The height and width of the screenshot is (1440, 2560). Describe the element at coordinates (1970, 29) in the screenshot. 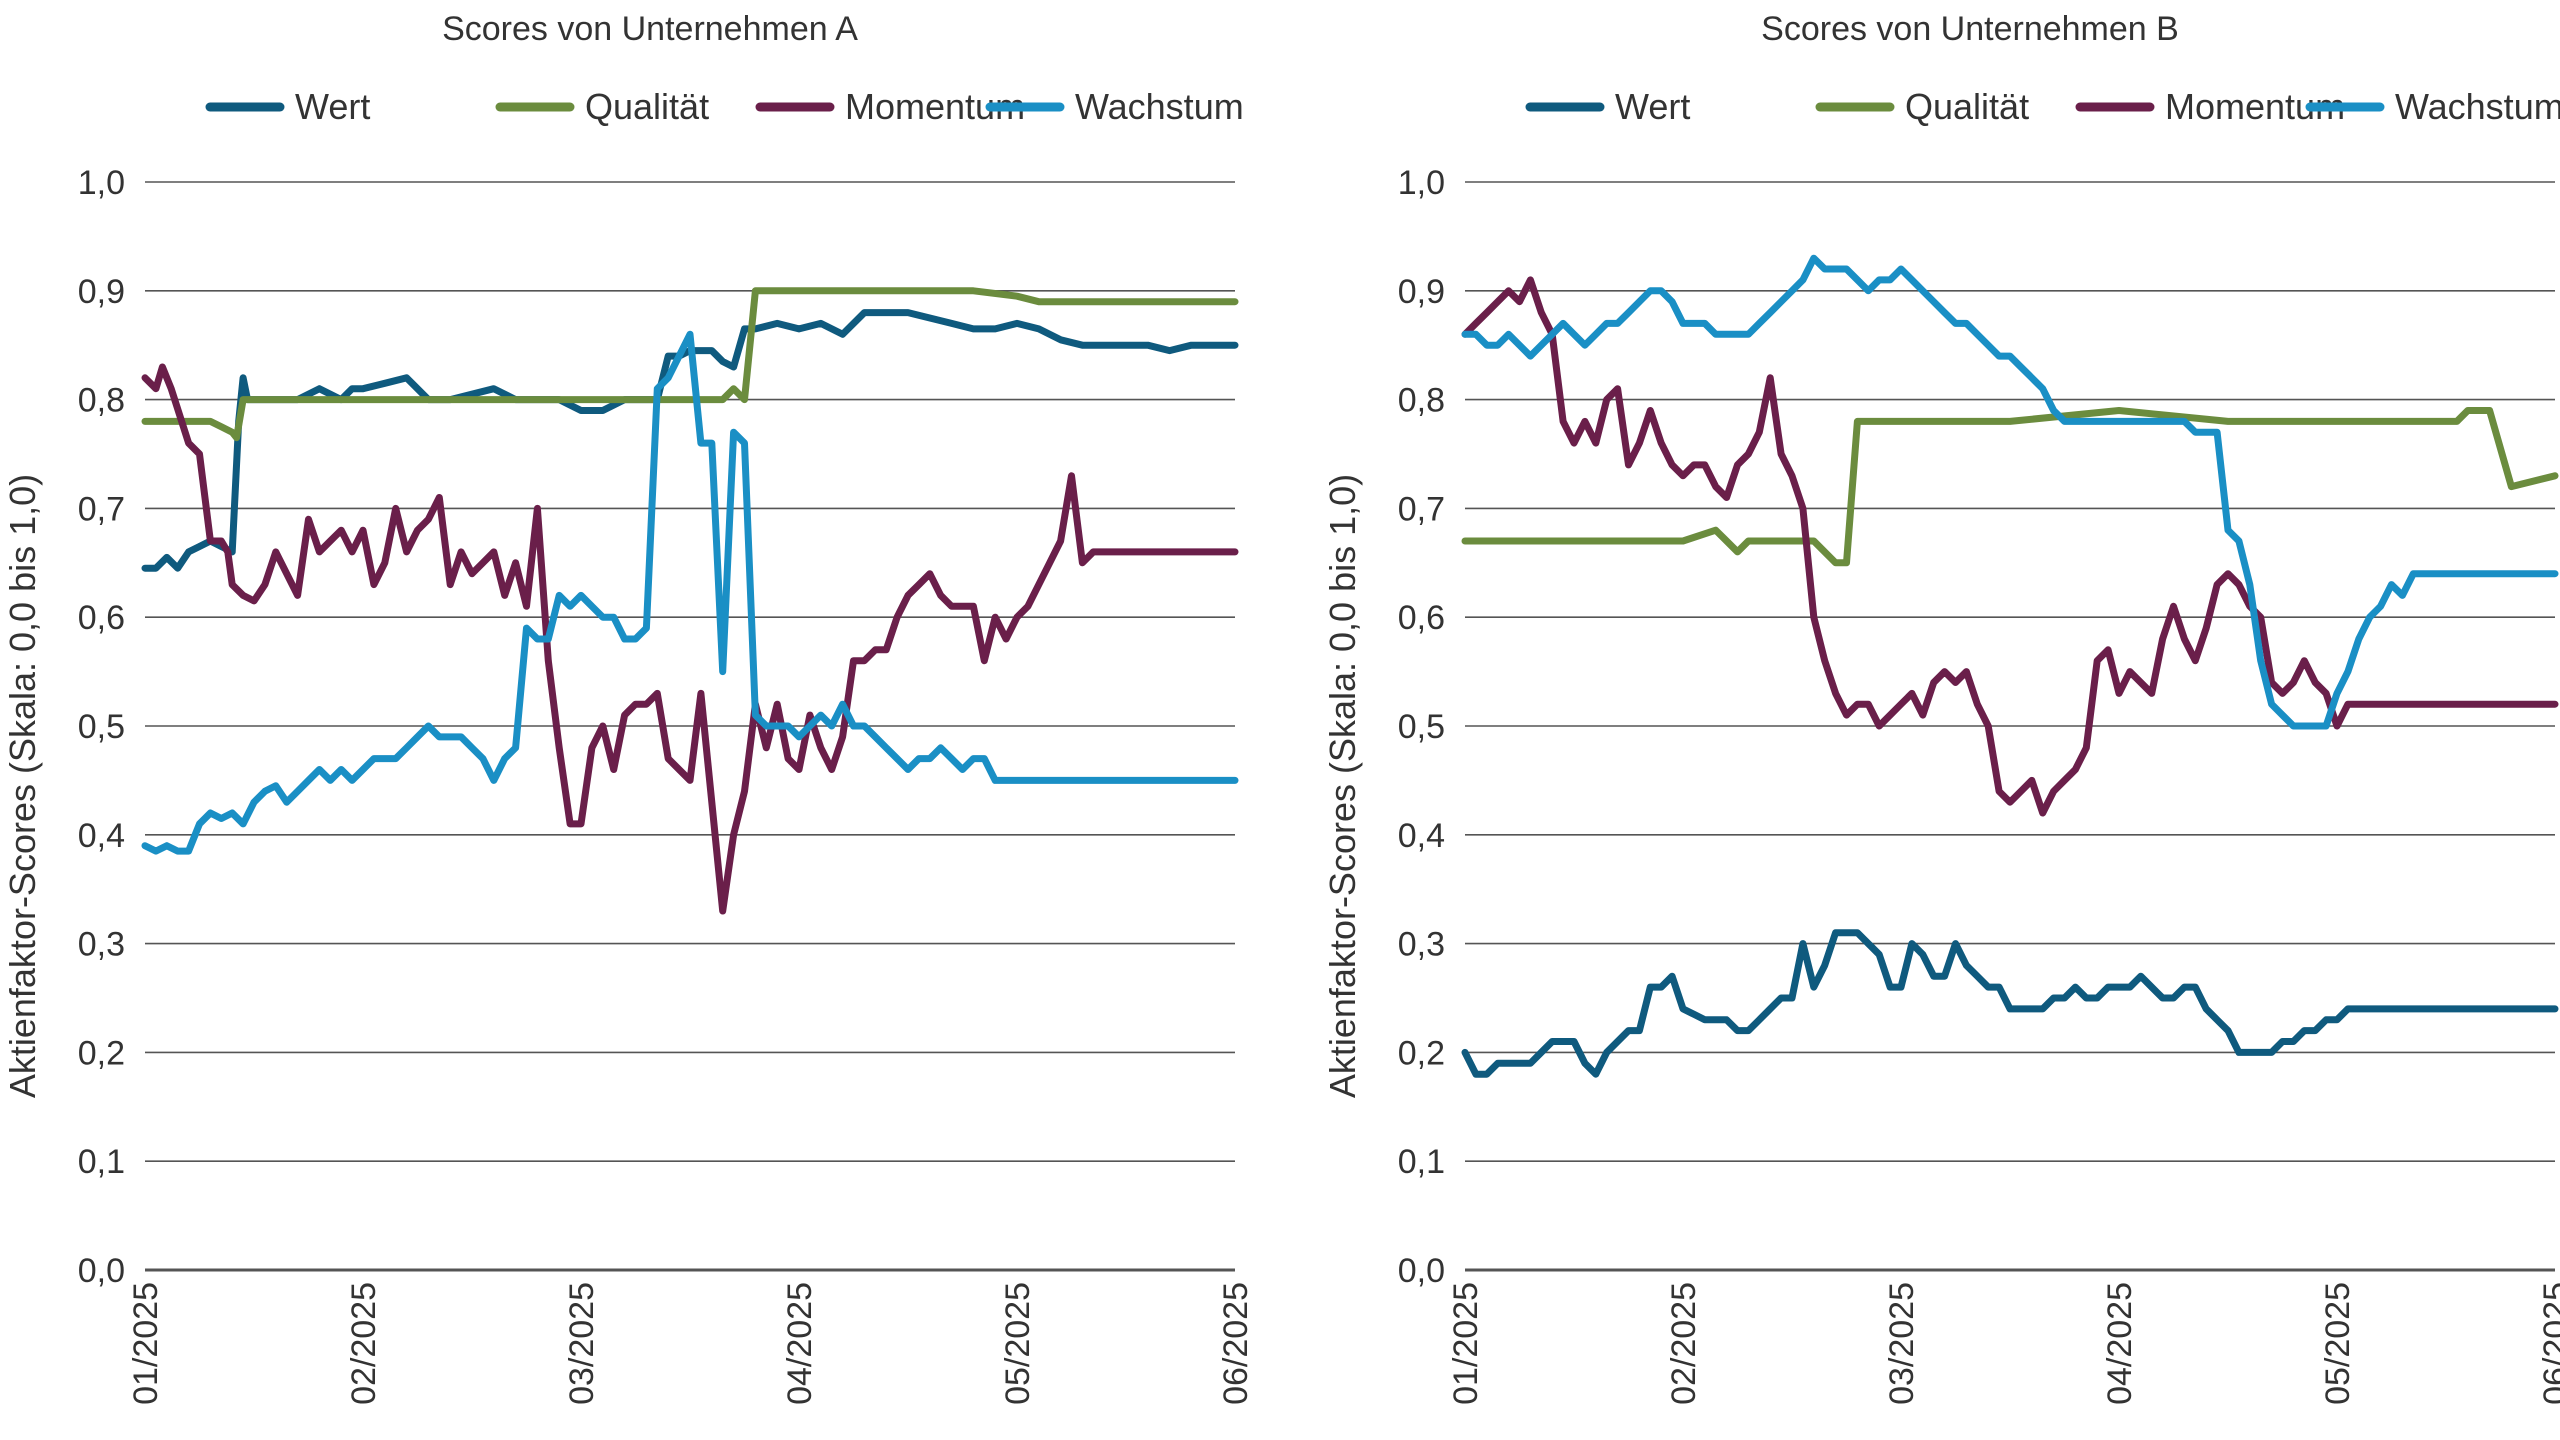

I see `chart-title: Scores von Unternehmen B` at that location.